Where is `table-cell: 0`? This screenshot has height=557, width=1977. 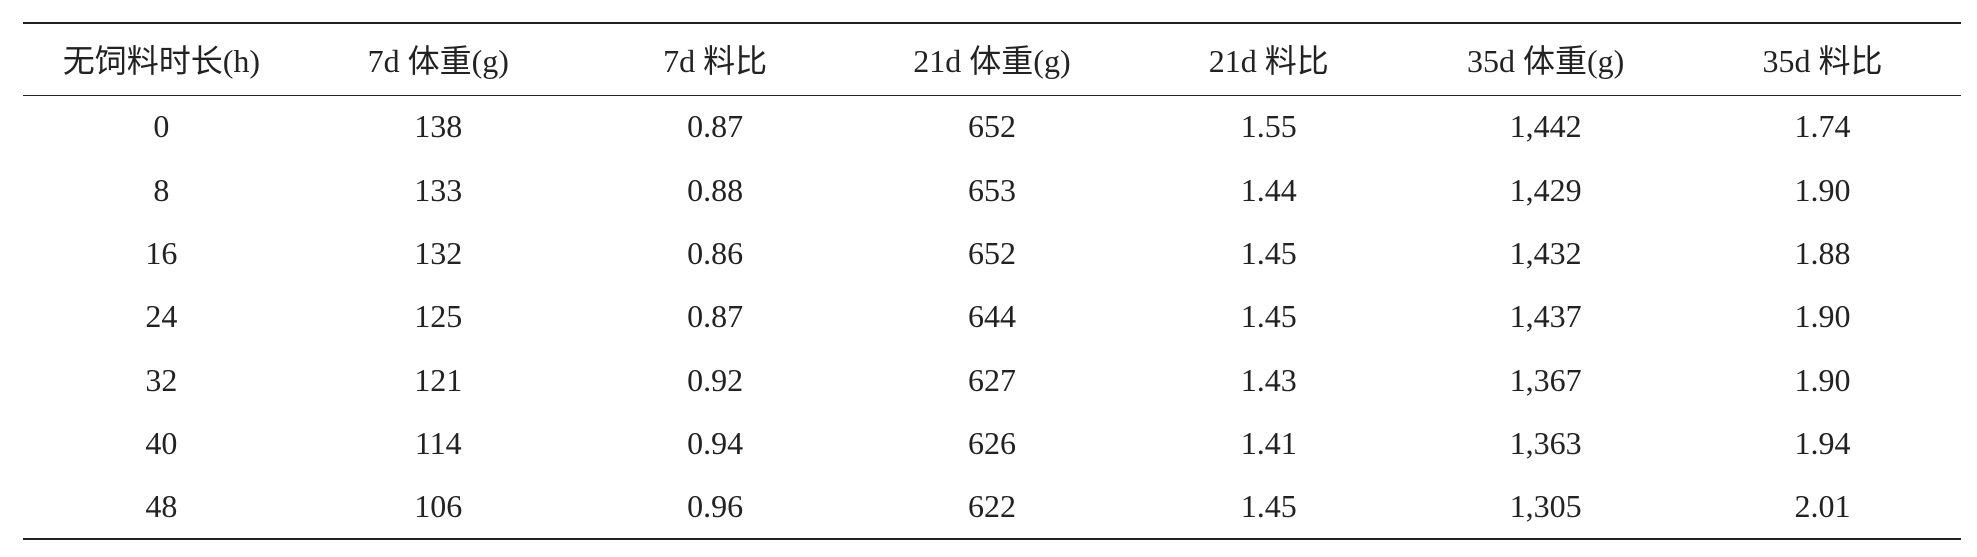
table-cell: 0 is located at coordinates (161, 126).